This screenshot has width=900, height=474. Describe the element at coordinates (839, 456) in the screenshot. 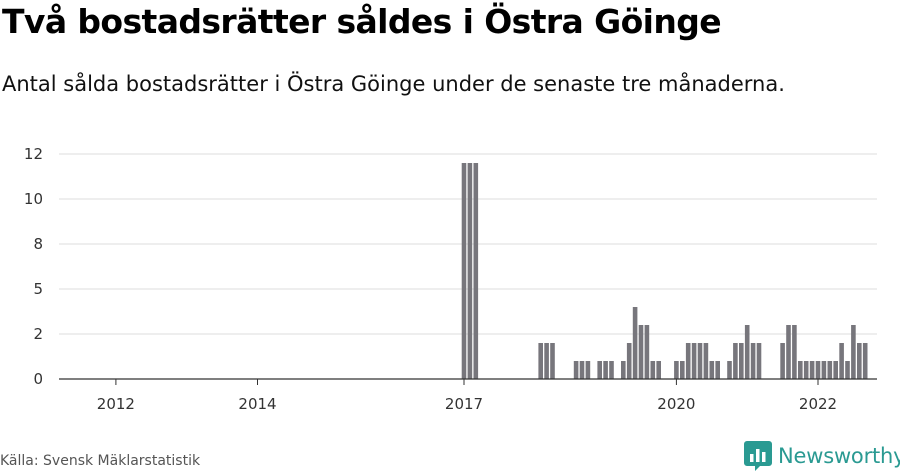

I see `brand-name: Newsworthy` at that location.